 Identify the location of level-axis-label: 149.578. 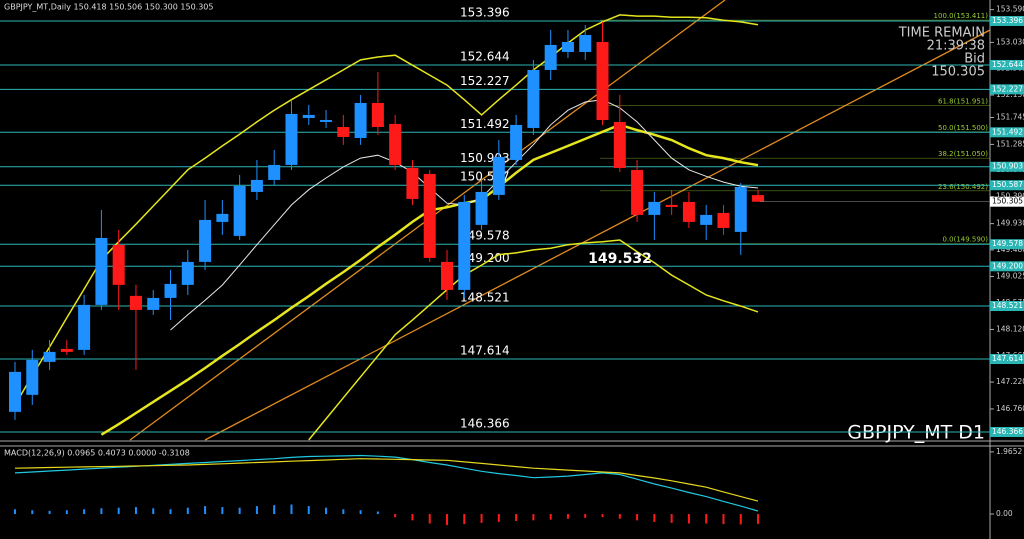
(1007, 243).